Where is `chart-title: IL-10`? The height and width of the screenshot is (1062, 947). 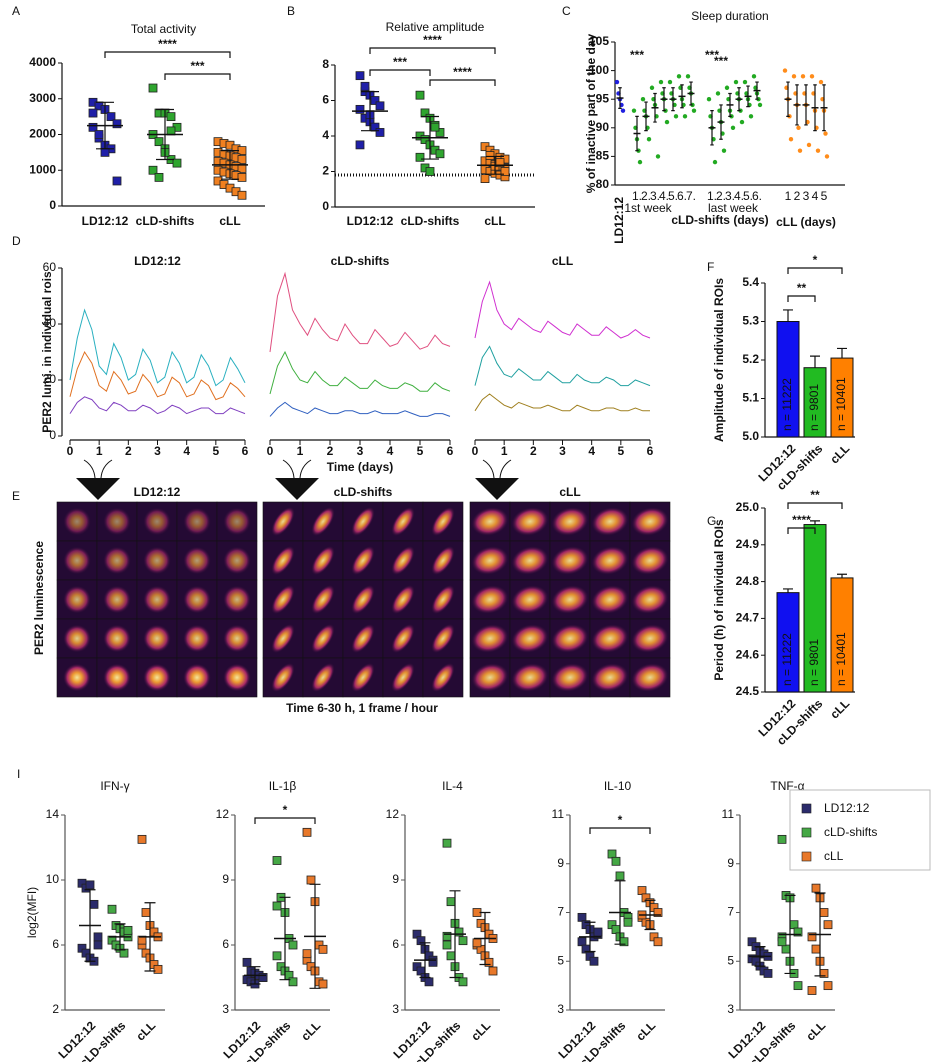 chart-title: IL-10 is located at coordinates (618, 786).